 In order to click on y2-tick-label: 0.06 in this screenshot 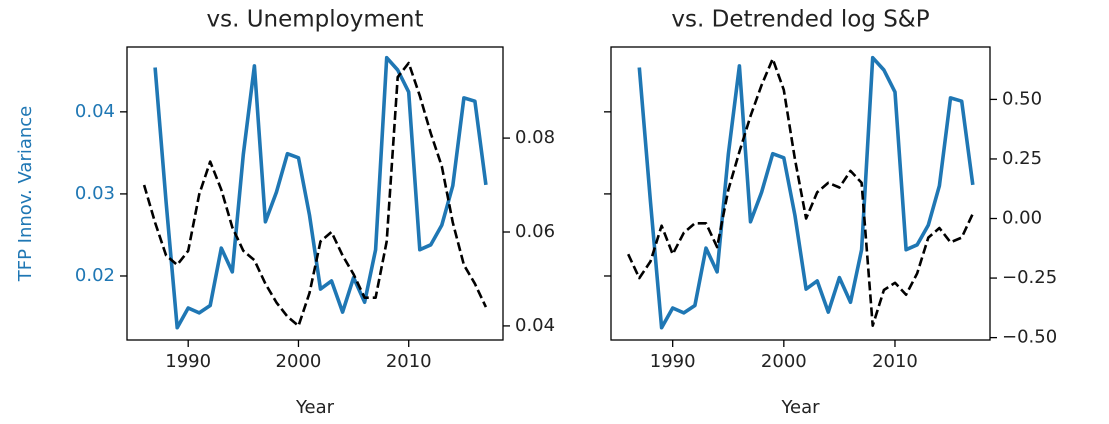, I will do `click(535, 231)`.